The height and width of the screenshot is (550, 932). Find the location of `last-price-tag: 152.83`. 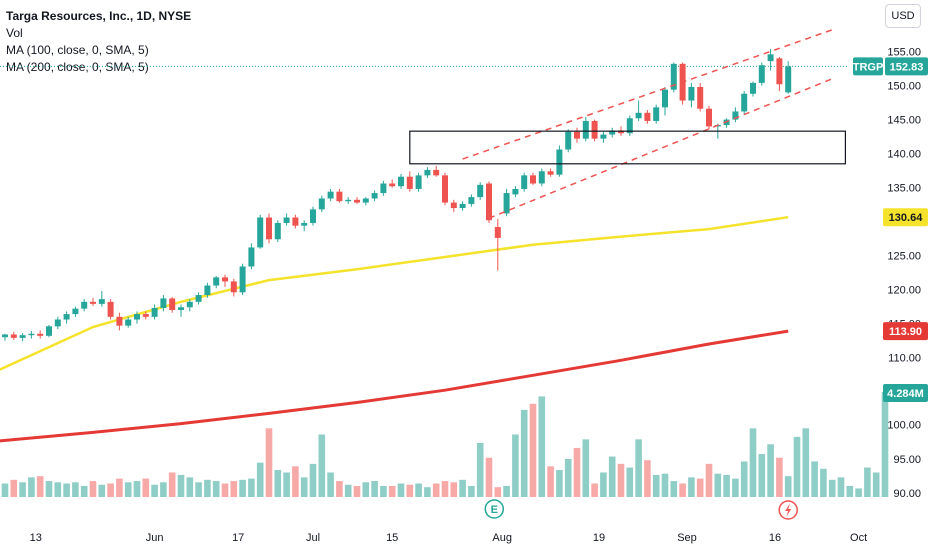

last-price-tag: 152.83 is located at coordinates (906, 66).